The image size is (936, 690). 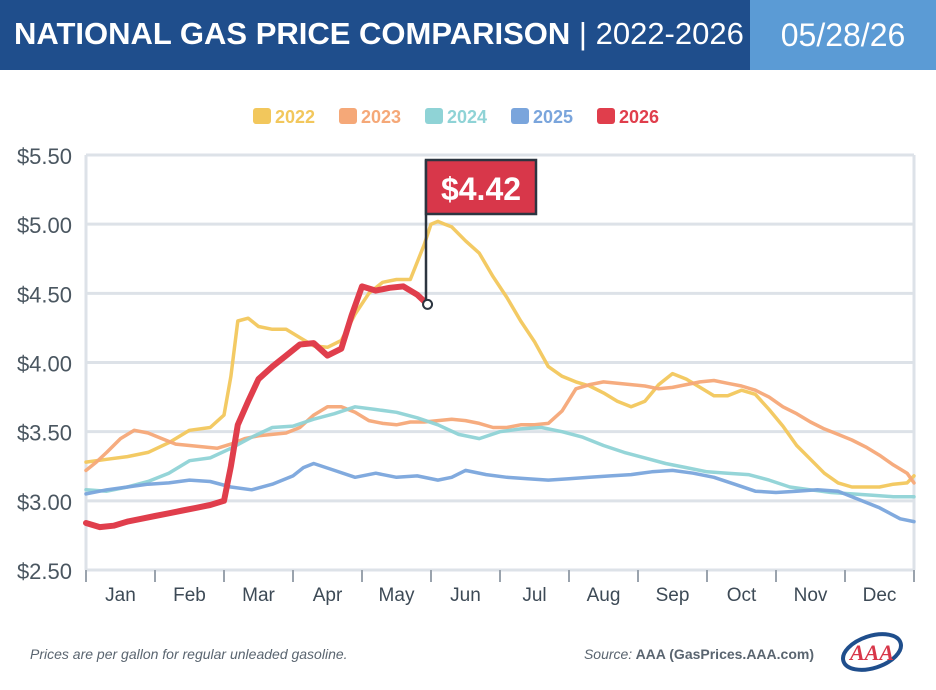 I want to click on legend-label-2022: 2022, so click(x=295, y=117).